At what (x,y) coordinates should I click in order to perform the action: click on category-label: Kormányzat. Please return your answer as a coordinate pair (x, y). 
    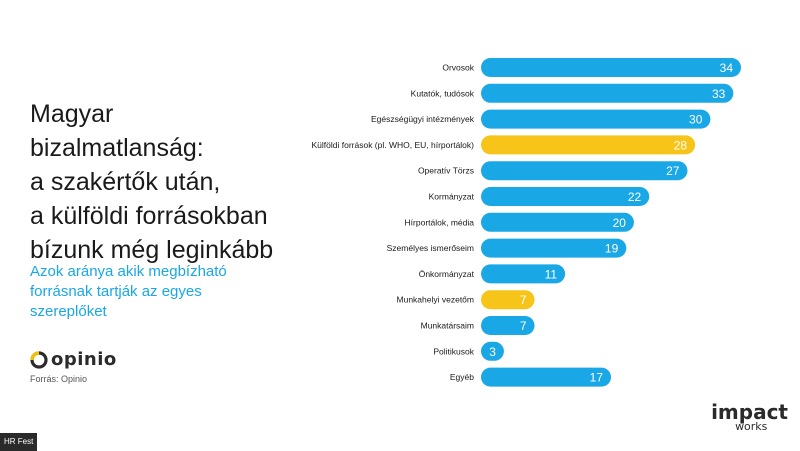
    Looking at the image, I should click on (452, 197).